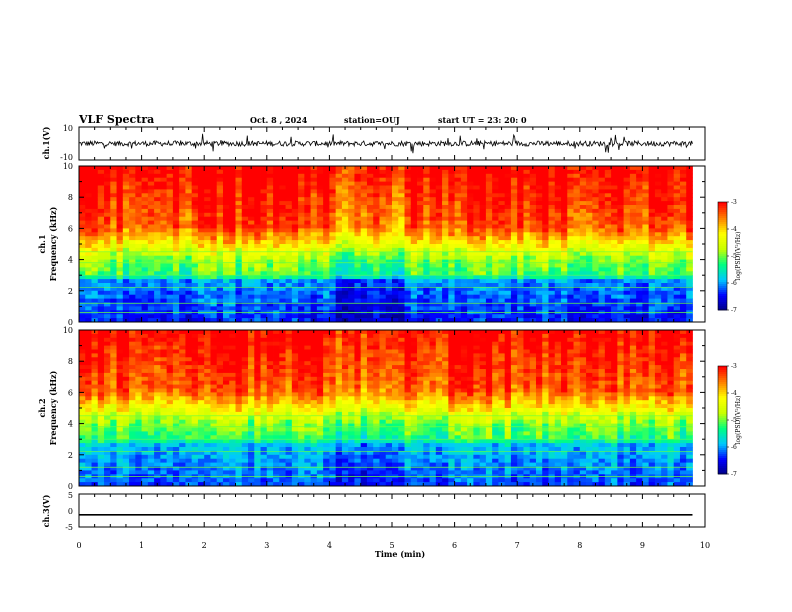 This screenshot has width=792, height=612. What do you see at coordinates (68, 166) in the screenshot?
I see `spec1-ytick-label: 10` at bounding box center [68, 166].